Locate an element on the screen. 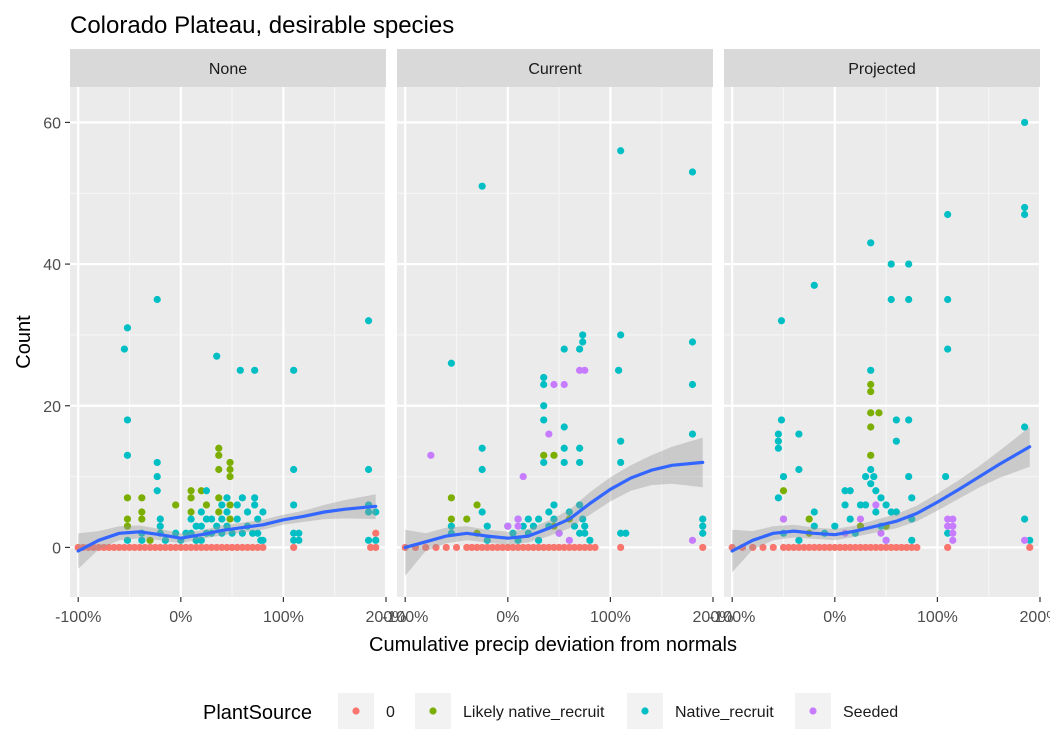 The width and height of the screenshot is (1050, 750). legend-key-symbol is located at coordinates (356, 711).